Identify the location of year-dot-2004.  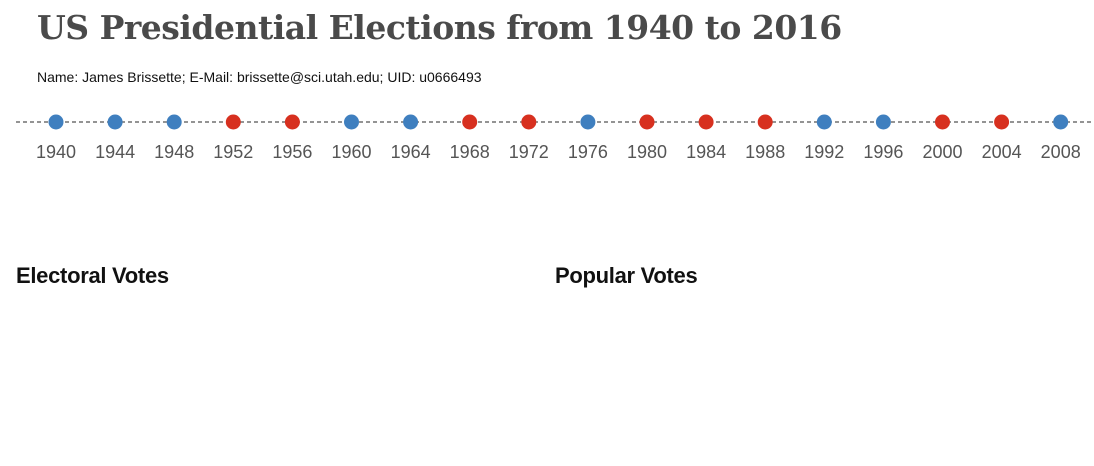
(1002, 122).